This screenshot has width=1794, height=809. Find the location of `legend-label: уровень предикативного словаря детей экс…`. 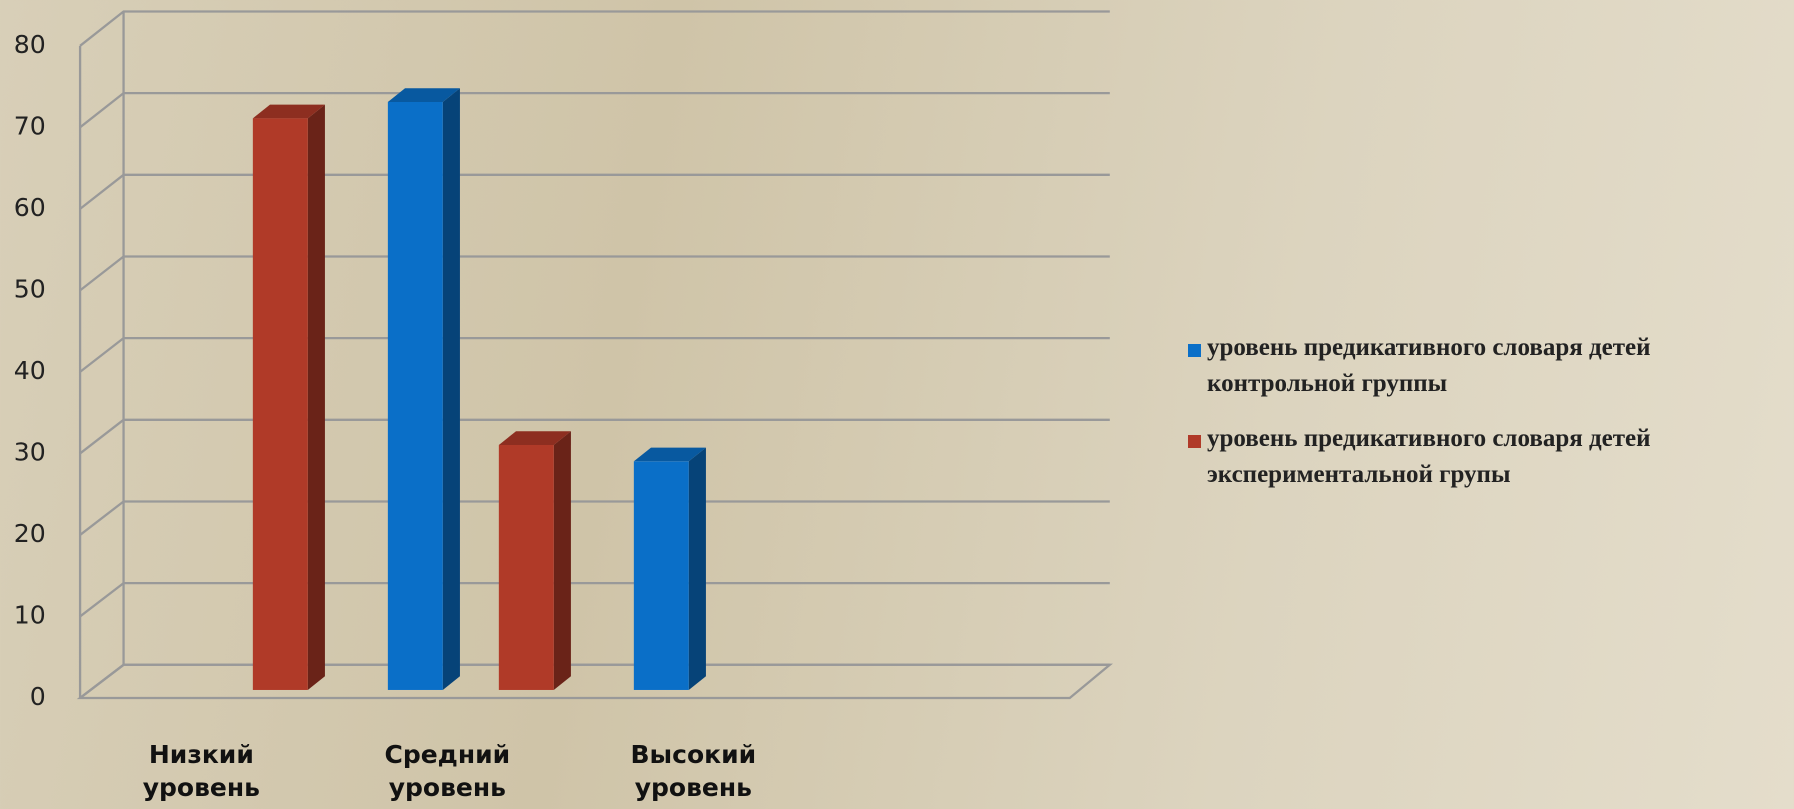

legend-label: уровень предикативного словаря детей экс… is located at coordinates (1429, 457).